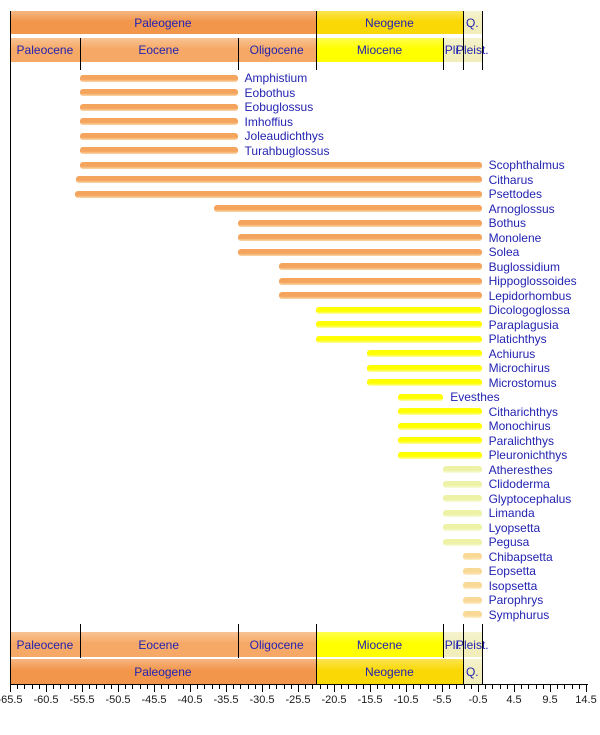 This screenshot has height=735, width=600. What do you see at coordinates (529, 310) in the screenshot?
I see `taxon-label: Dicologoglossa` at bounding box center [529, 310].